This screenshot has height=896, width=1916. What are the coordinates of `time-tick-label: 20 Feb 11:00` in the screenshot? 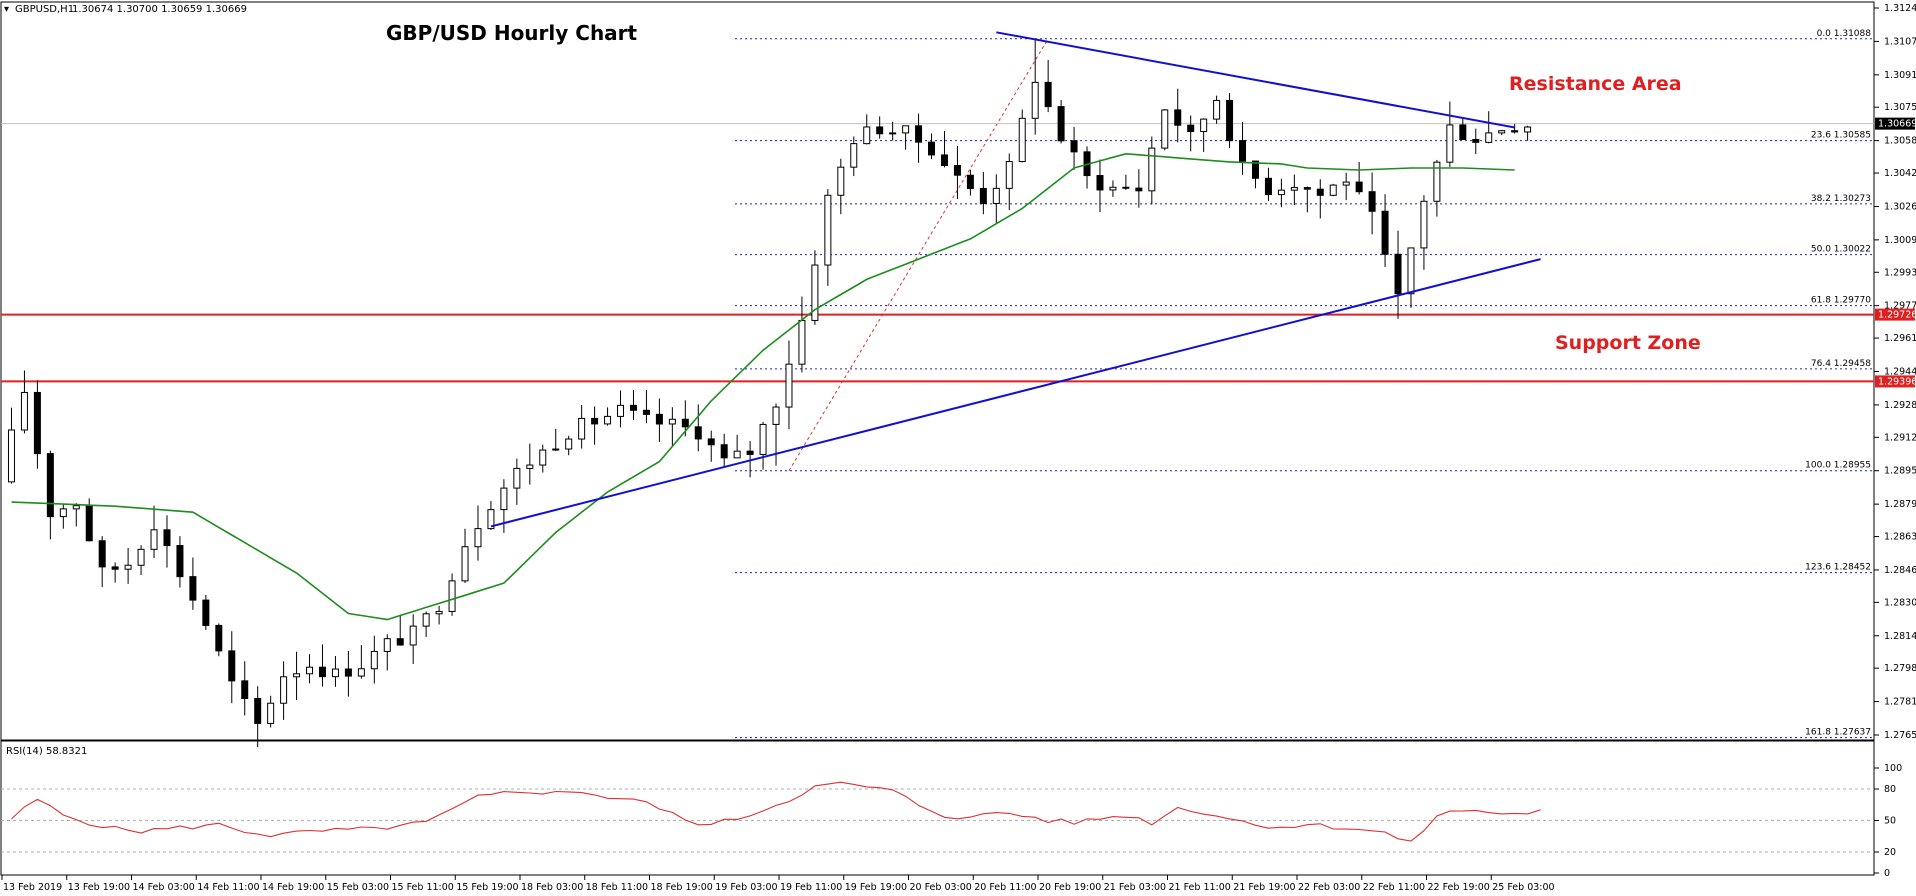 It's located at (1005, 887).